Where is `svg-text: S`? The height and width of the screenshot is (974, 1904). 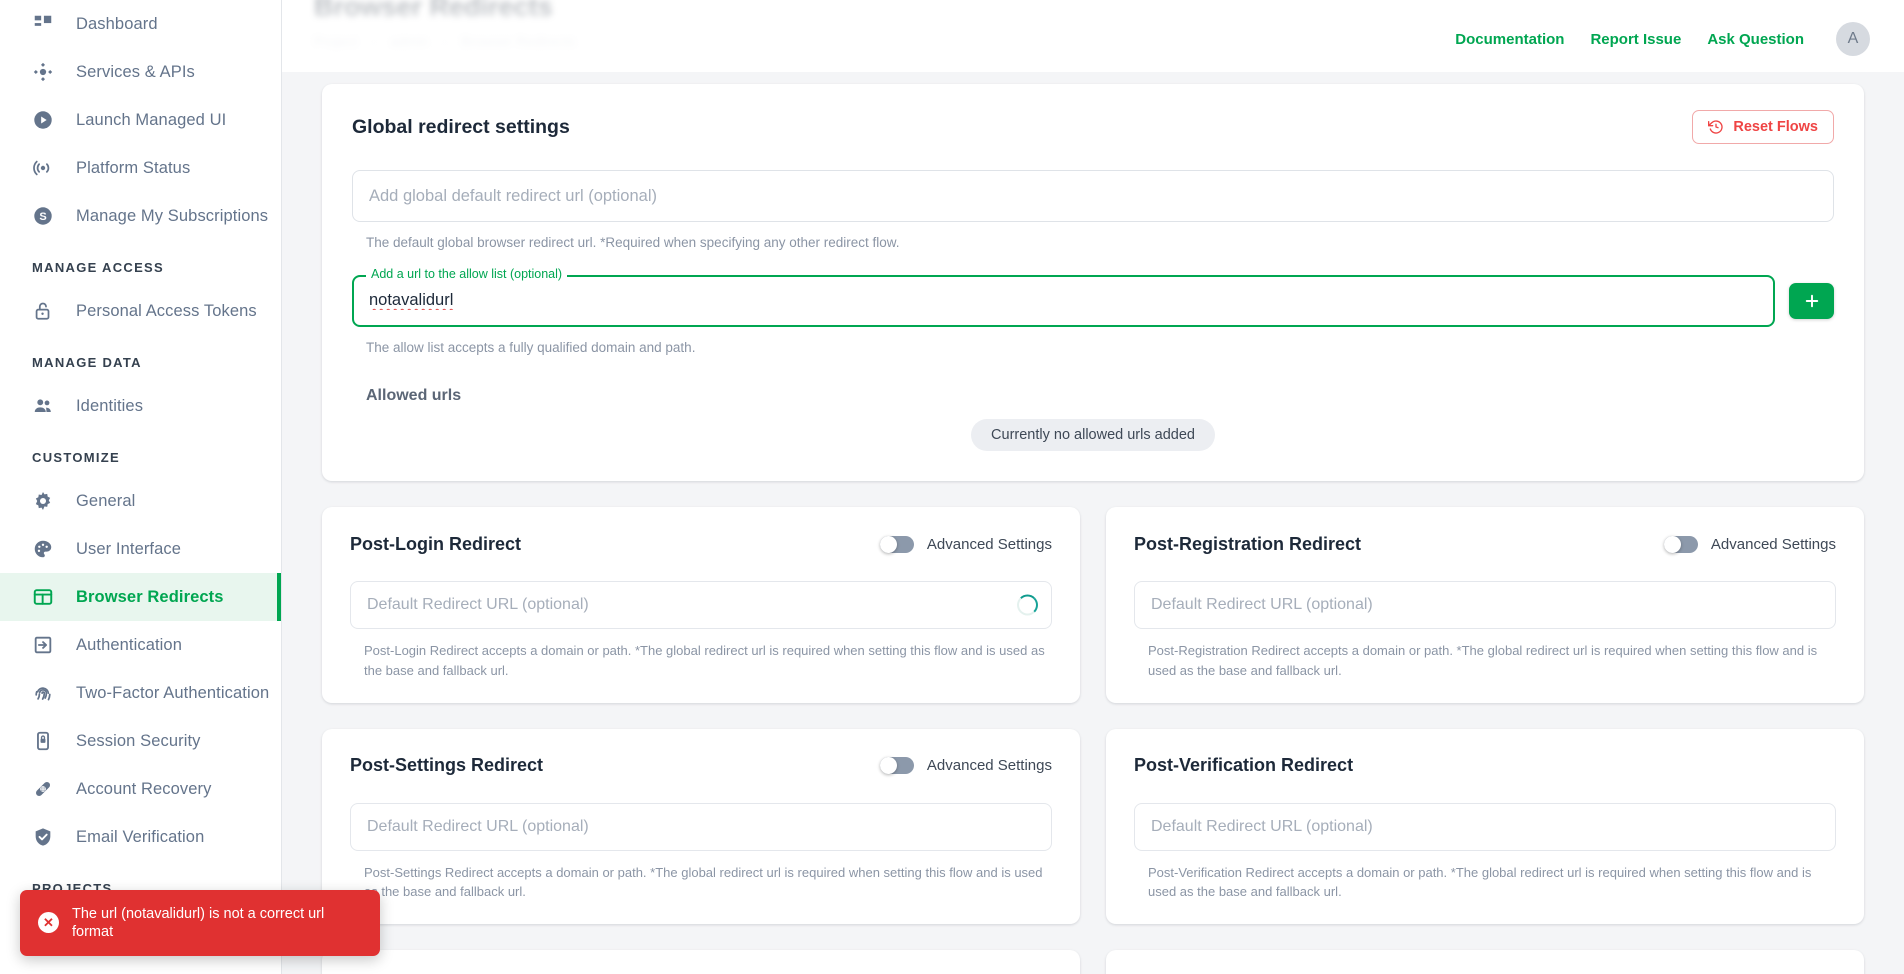 svg-text: S is located at coordinates (42, 217).